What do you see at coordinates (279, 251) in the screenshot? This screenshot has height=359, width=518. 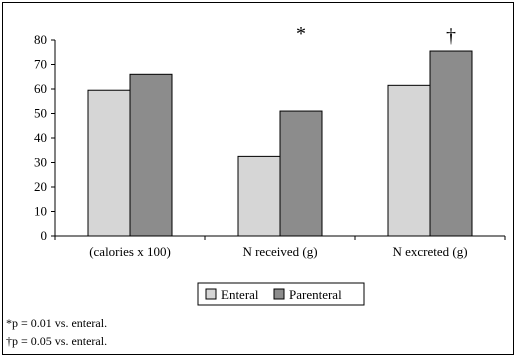 I see `x-tick-label: N received (g)` at bounding box center [279, 251].